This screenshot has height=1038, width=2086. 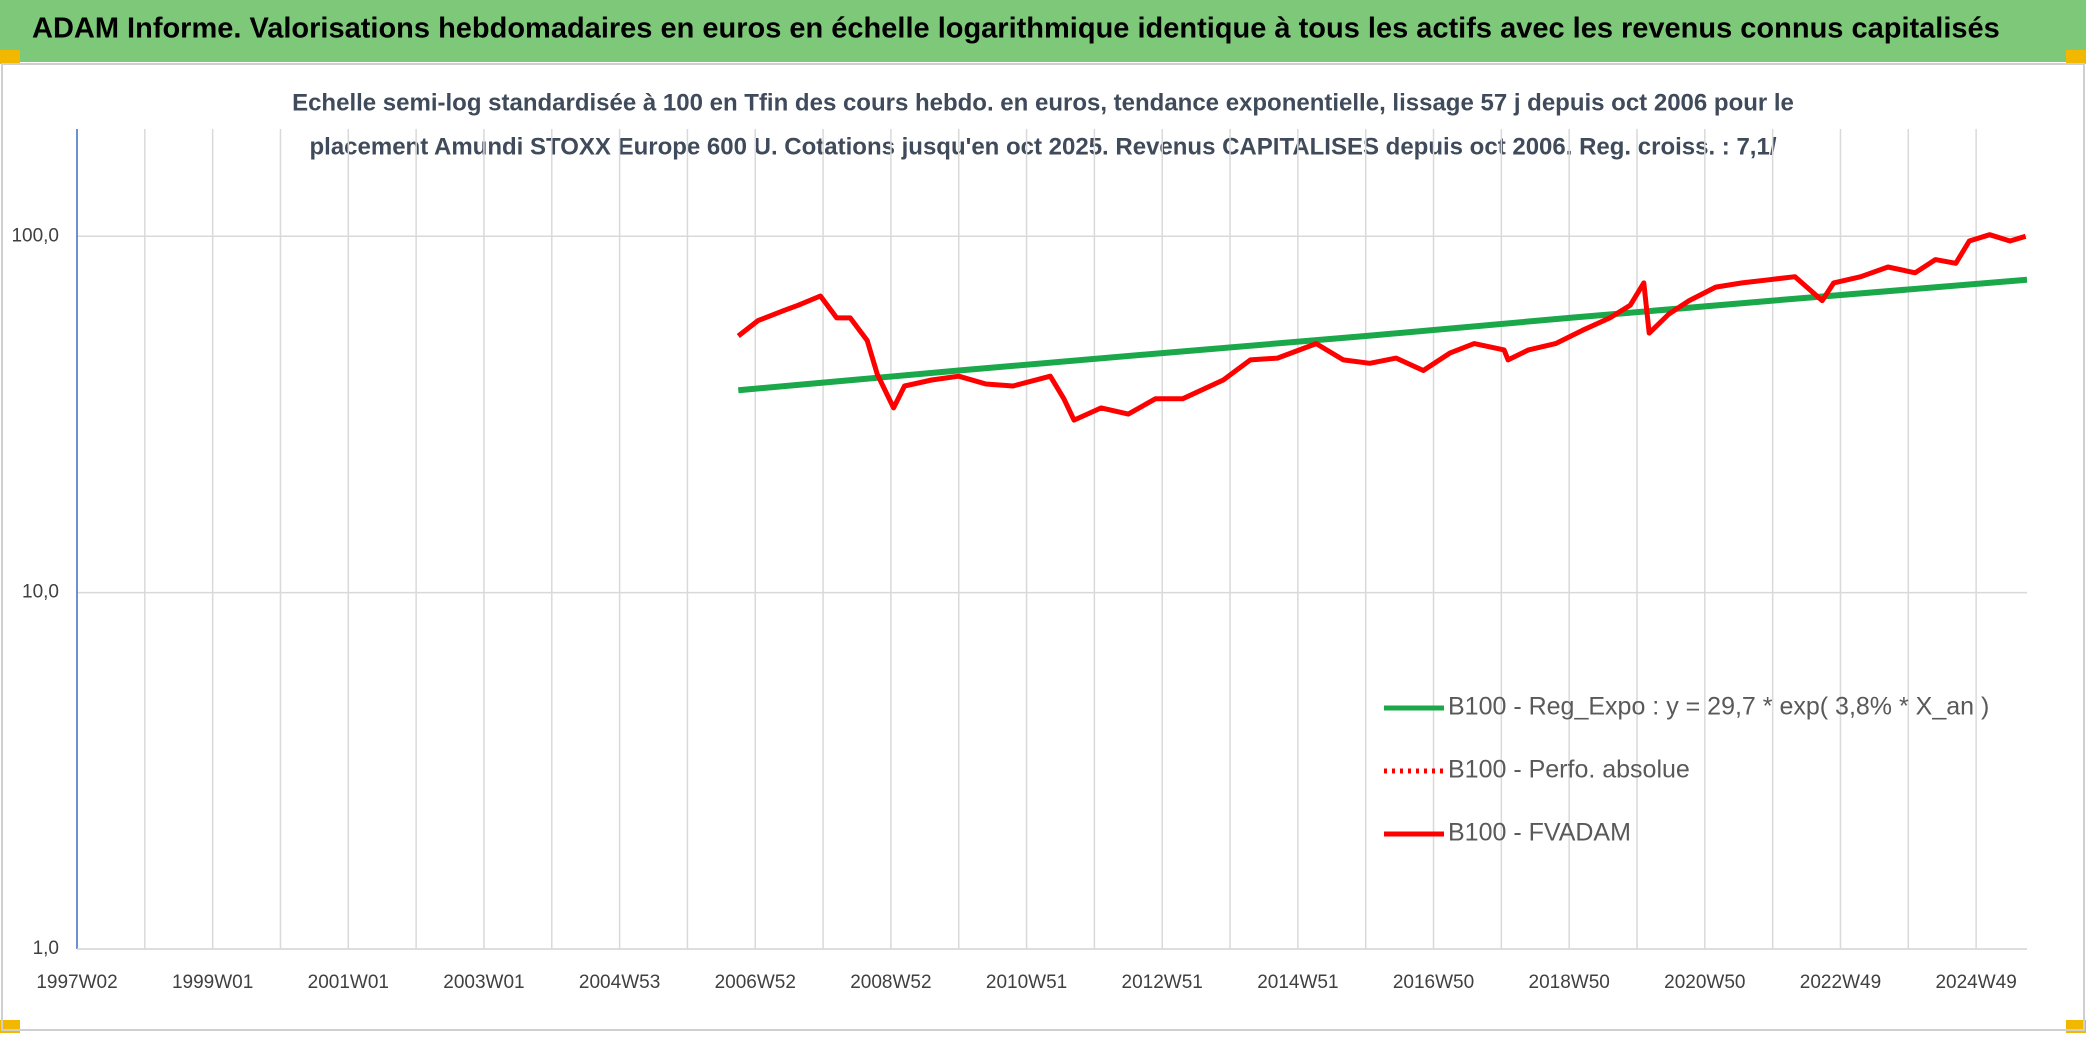 What do you see at coordinates (1433, 982) in the screenshot?
I see `x-tick-label: 2016W50` at bounding box center [1433, 982].